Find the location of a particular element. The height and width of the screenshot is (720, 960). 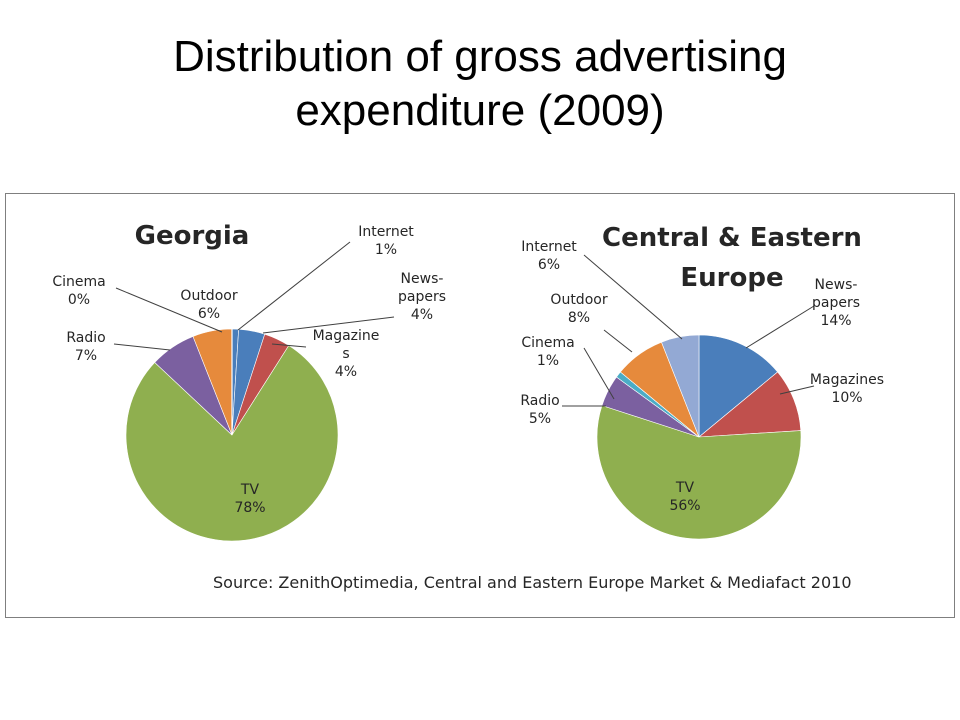

slice-label-tv: 56% is located at coordinates (684, 506).